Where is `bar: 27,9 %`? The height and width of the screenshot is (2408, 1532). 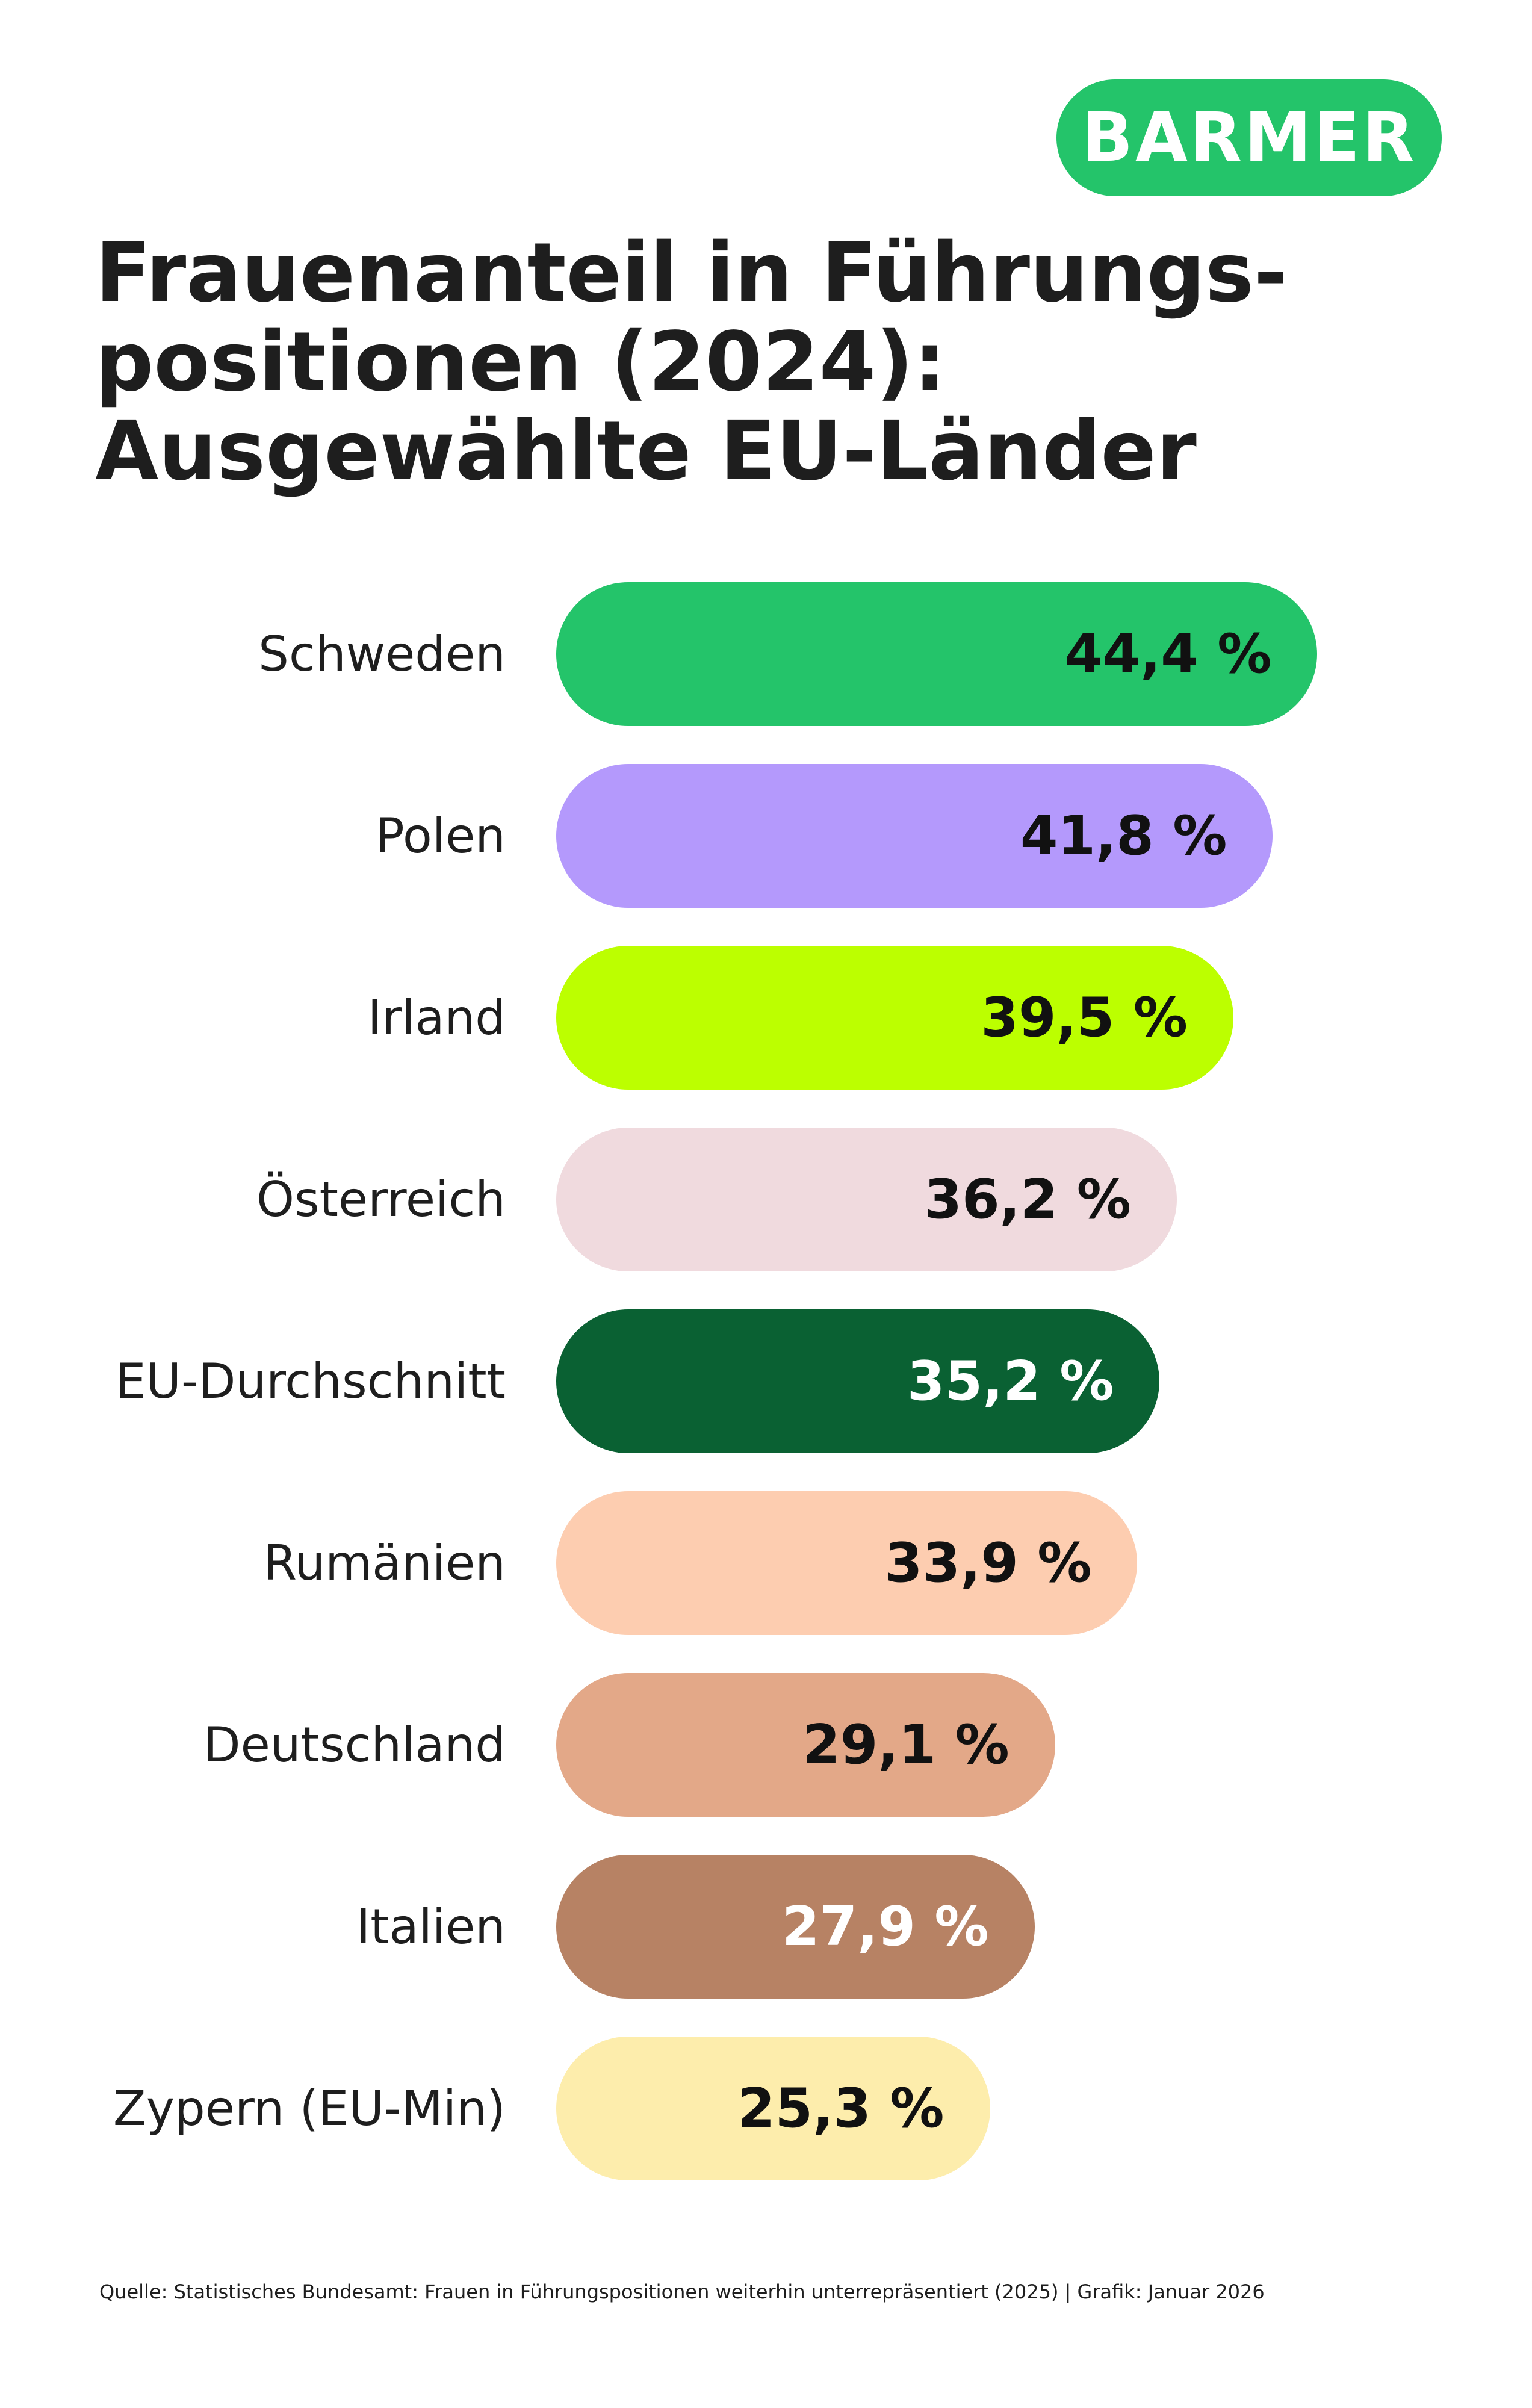 bar: 27,9 % is located at coordinates (795, 1927).